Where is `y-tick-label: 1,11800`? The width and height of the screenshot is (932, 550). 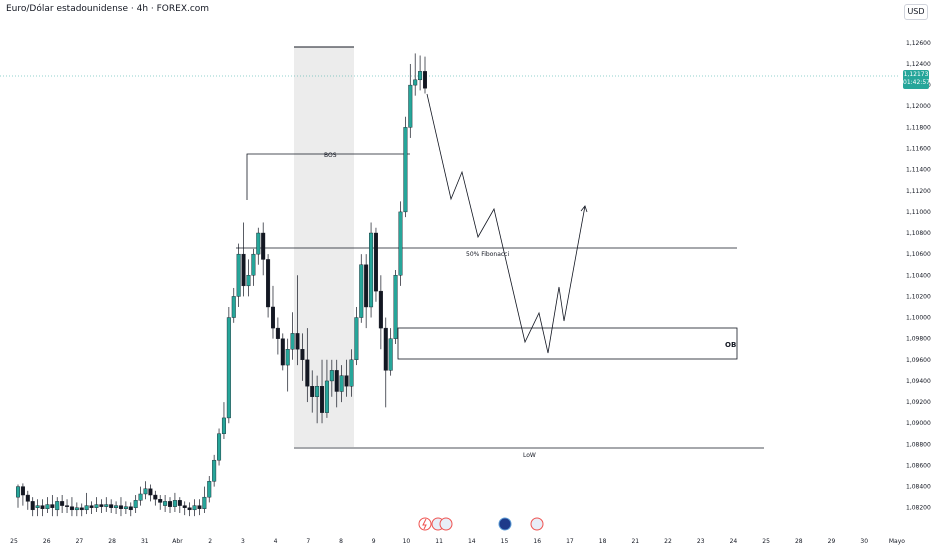 y-tick-label: 1,11800 is located at coordinates (918, 127).